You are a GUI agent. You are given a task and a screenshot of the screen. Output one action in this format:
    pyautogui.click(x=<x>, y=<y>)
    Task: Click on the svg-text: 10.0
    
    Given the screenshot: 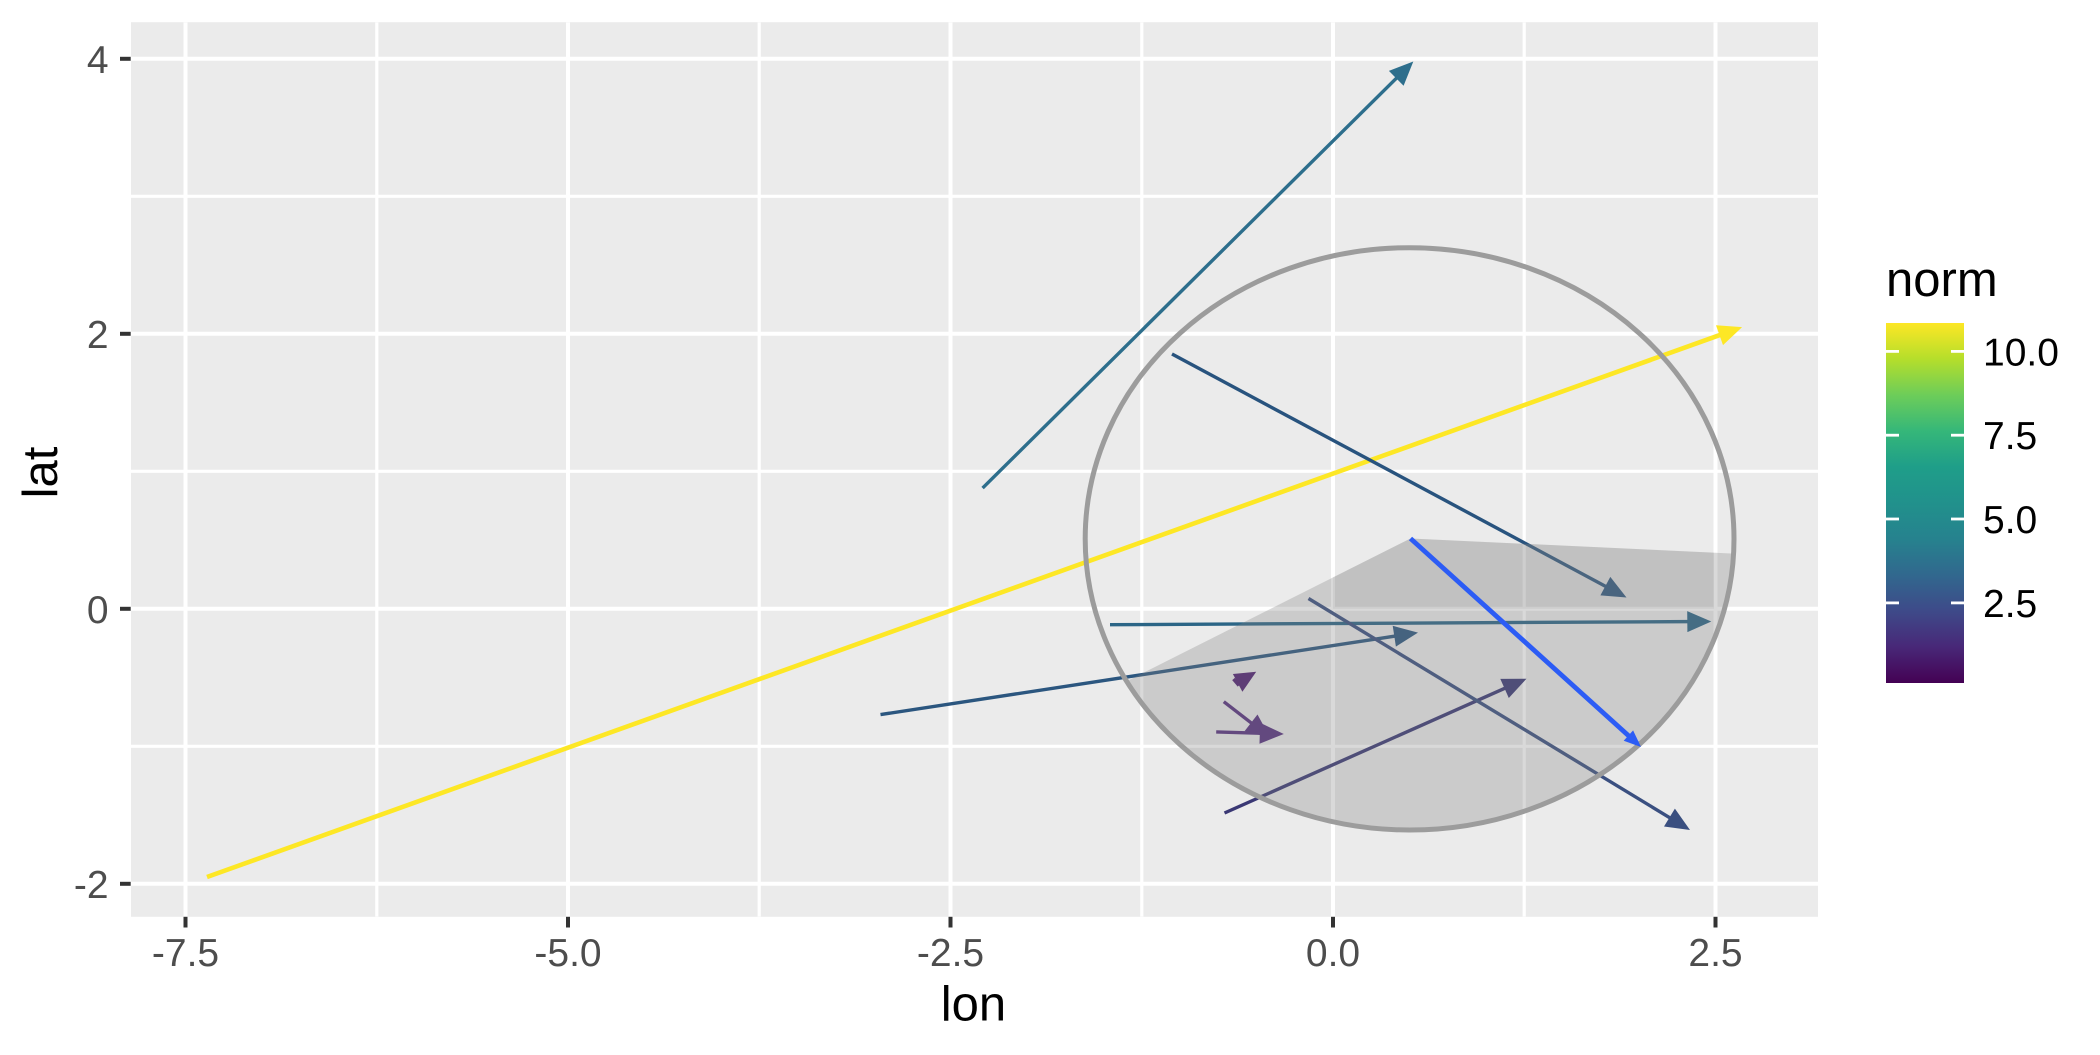 What is the action you would take?
    pyautogui.click(x=2021, y=352)
    